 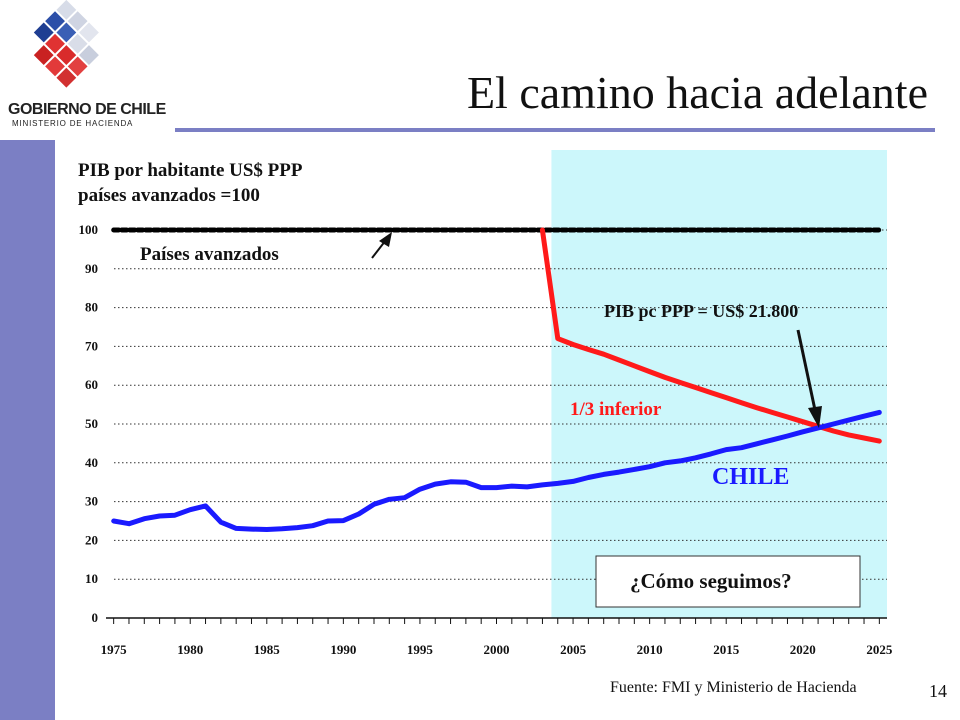 I want to click on y-tick-label: 70, so click(x=91, y=345).